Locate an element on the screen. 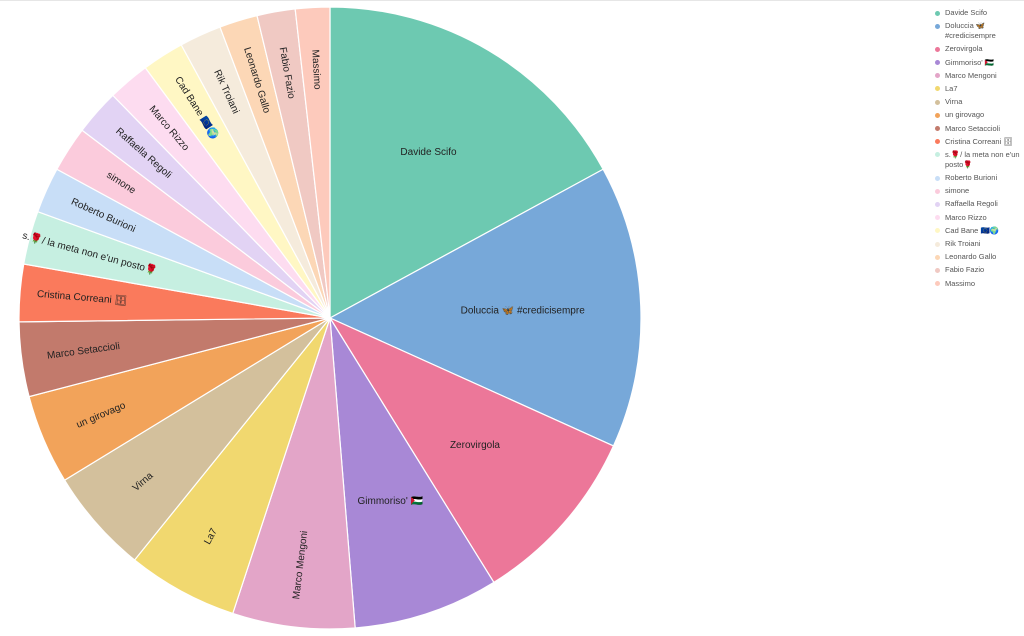 This screenshot has height=636, width=1024. legend-label: Cad Bane 🇪🇺🌍 is located at coordinates (972, 230).